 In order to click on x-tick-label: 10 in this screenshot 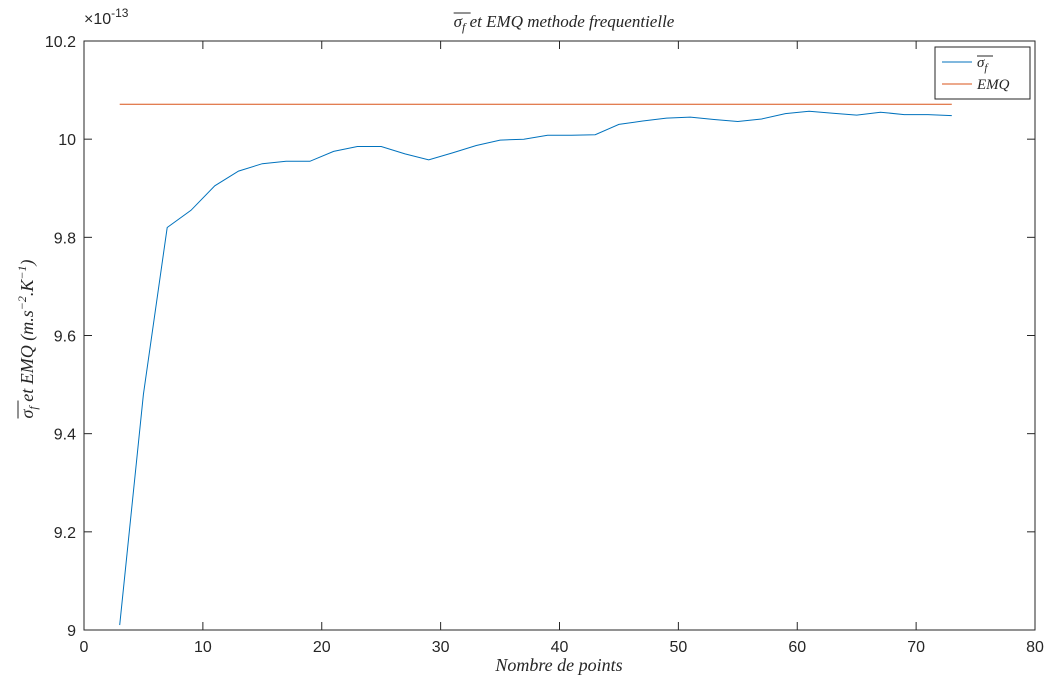, I will do `click(203, 647)`.